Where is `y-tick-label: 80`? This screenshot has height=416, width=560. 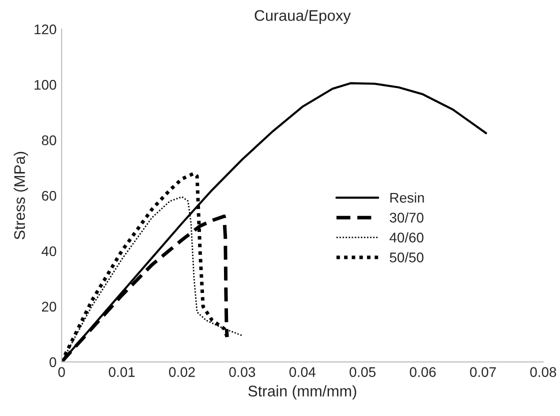 y-tick-label: 80 is located at coordinates (49, 140).